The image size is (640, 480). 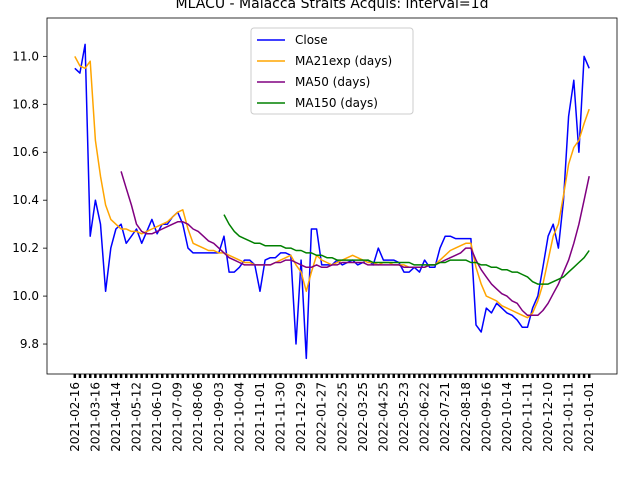 I want to click on x-tick-label: 2021-10-04, so click(x=239, y=417).